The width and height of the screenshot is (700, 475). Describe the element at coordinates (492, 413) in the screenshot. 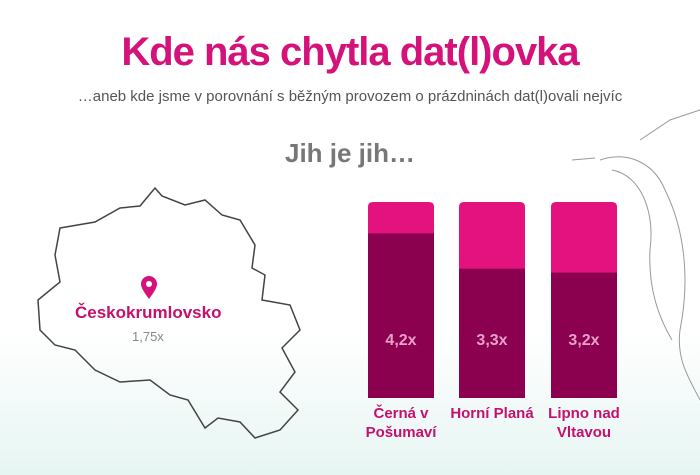

I see `category-label: Horní Planá` at that location.